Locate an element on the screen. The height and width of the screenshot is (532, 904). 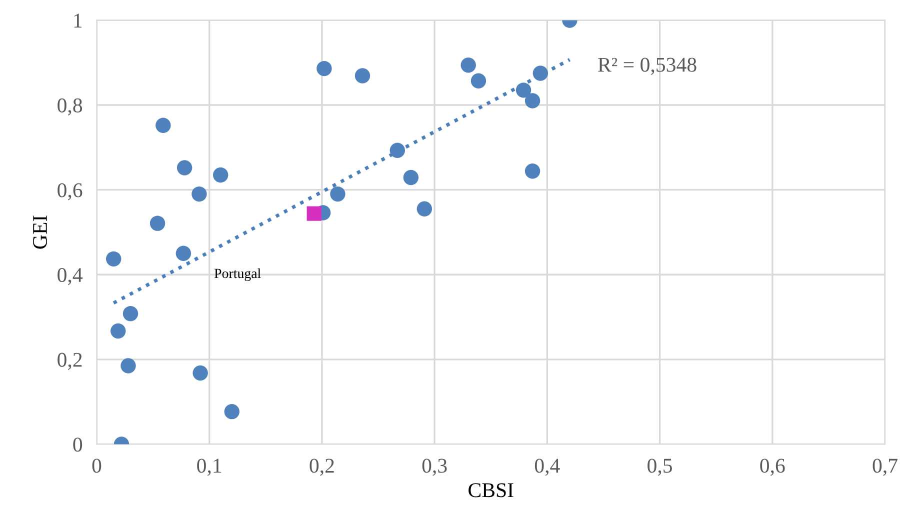
y-tick-label: 0,8 is located at coordinates (70, 107).